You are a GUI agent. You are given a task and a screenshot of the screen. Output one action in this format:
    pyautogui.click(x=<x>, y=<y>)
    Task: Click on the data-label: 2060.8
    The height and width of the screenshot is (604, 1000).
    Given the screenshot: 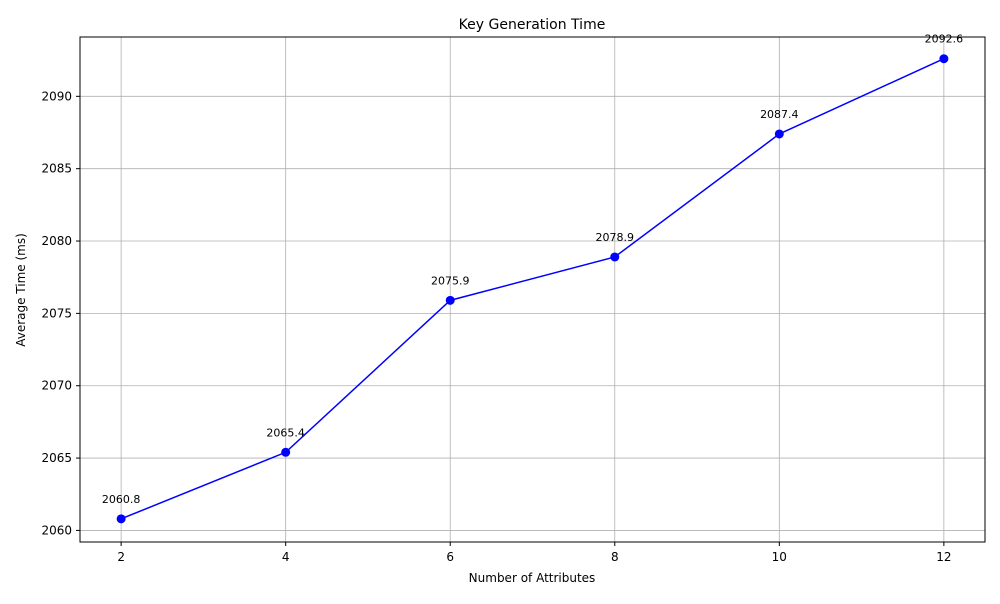 What is the action you would take?
    pyautogui.click(x=121, y=499)
    